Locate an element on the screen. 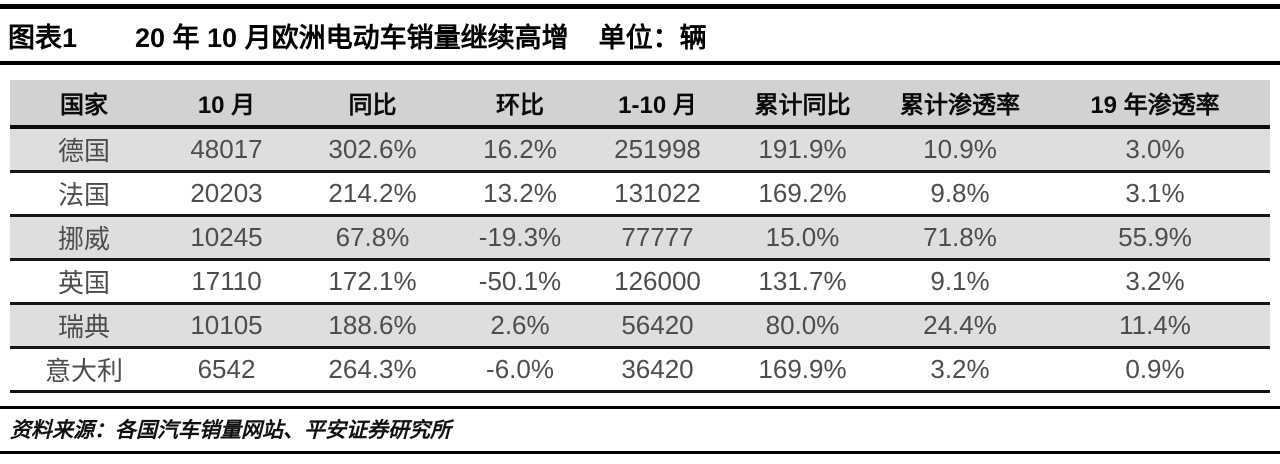 The height and width of the screenshot is (464, 1280). table-cell: 169.2% is located at coordinates (802, 192).